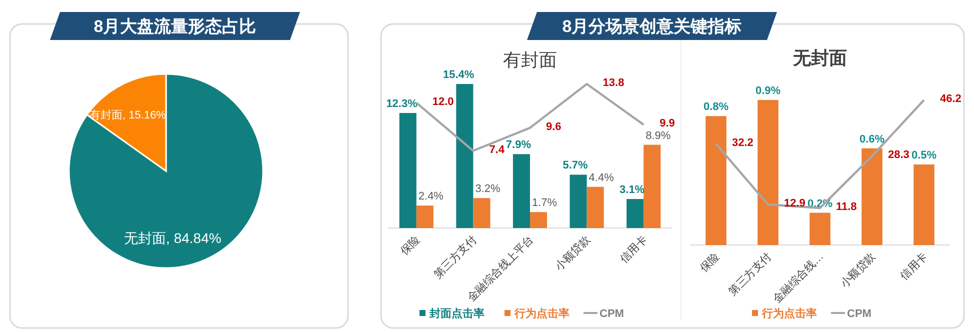 The height and width of the screenshot is (332, 974). What do you see at coordinates (455, 257) in the screenshot?
I see `x-tick-label: 第三方支付` at bounding box center [455, 257].